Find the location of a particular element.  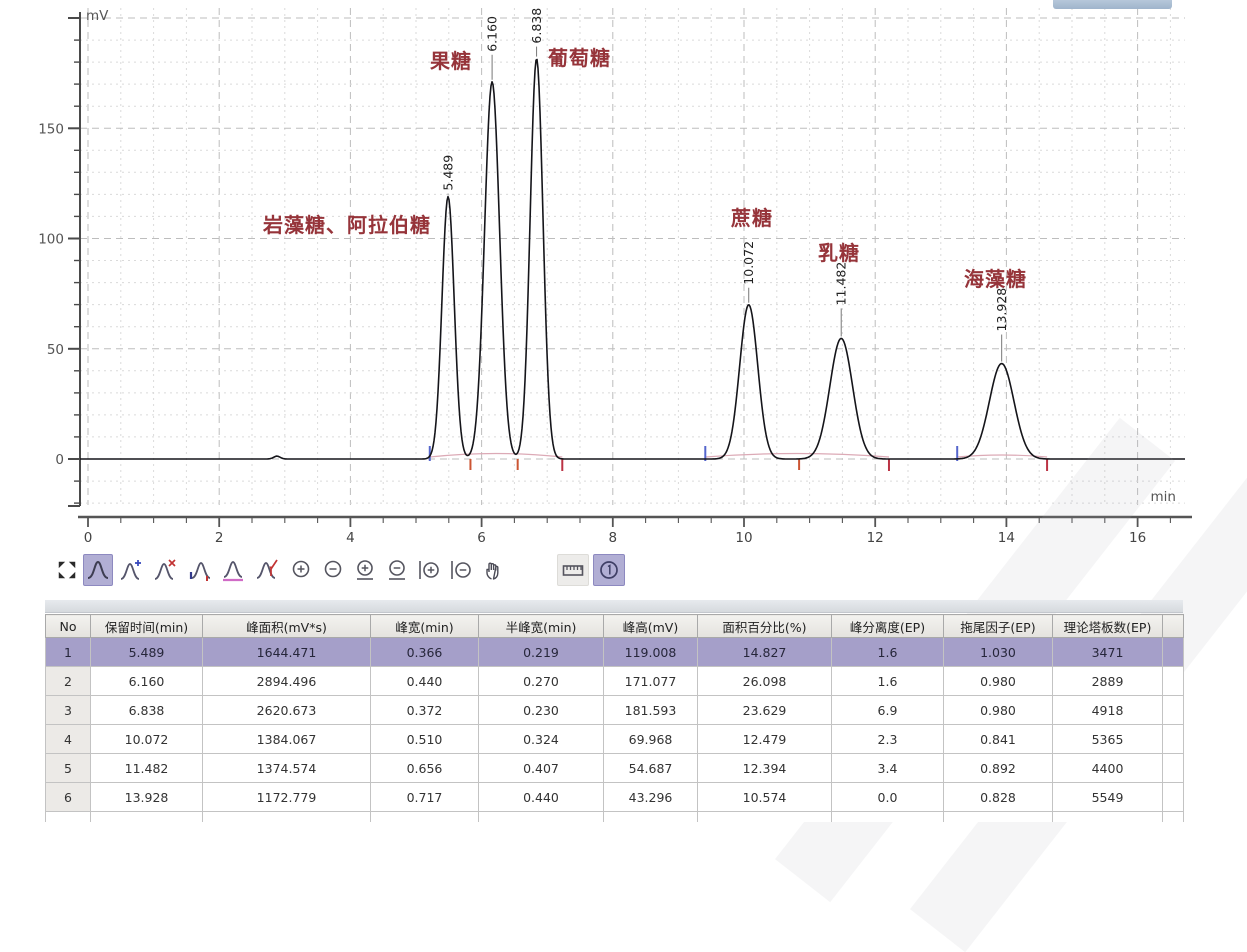

column-header: 理论塔板数(EP) is located at coordinates (1107, 626).